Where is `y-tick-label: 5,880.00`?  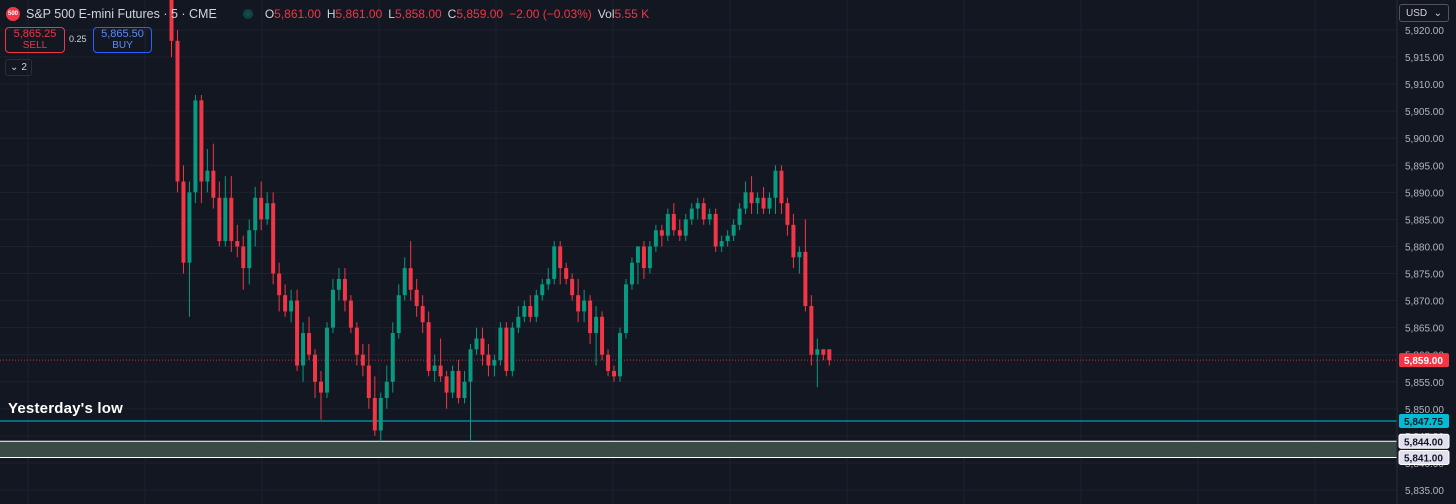 y-tick-label: 5,880.00 is located at coordinates (1424, 247).